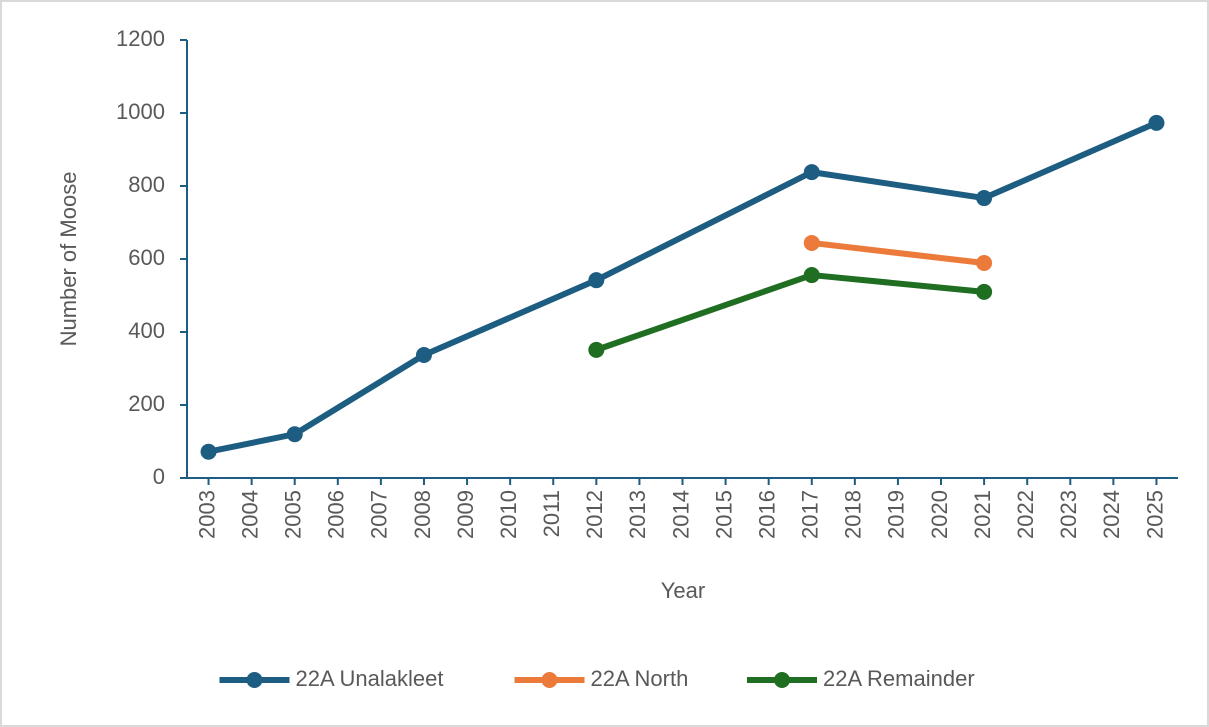  What do you see at coordinates (465, 514) in the screenshot?
I see `x-tick-label: 2009` at bounding box center [465, 514].